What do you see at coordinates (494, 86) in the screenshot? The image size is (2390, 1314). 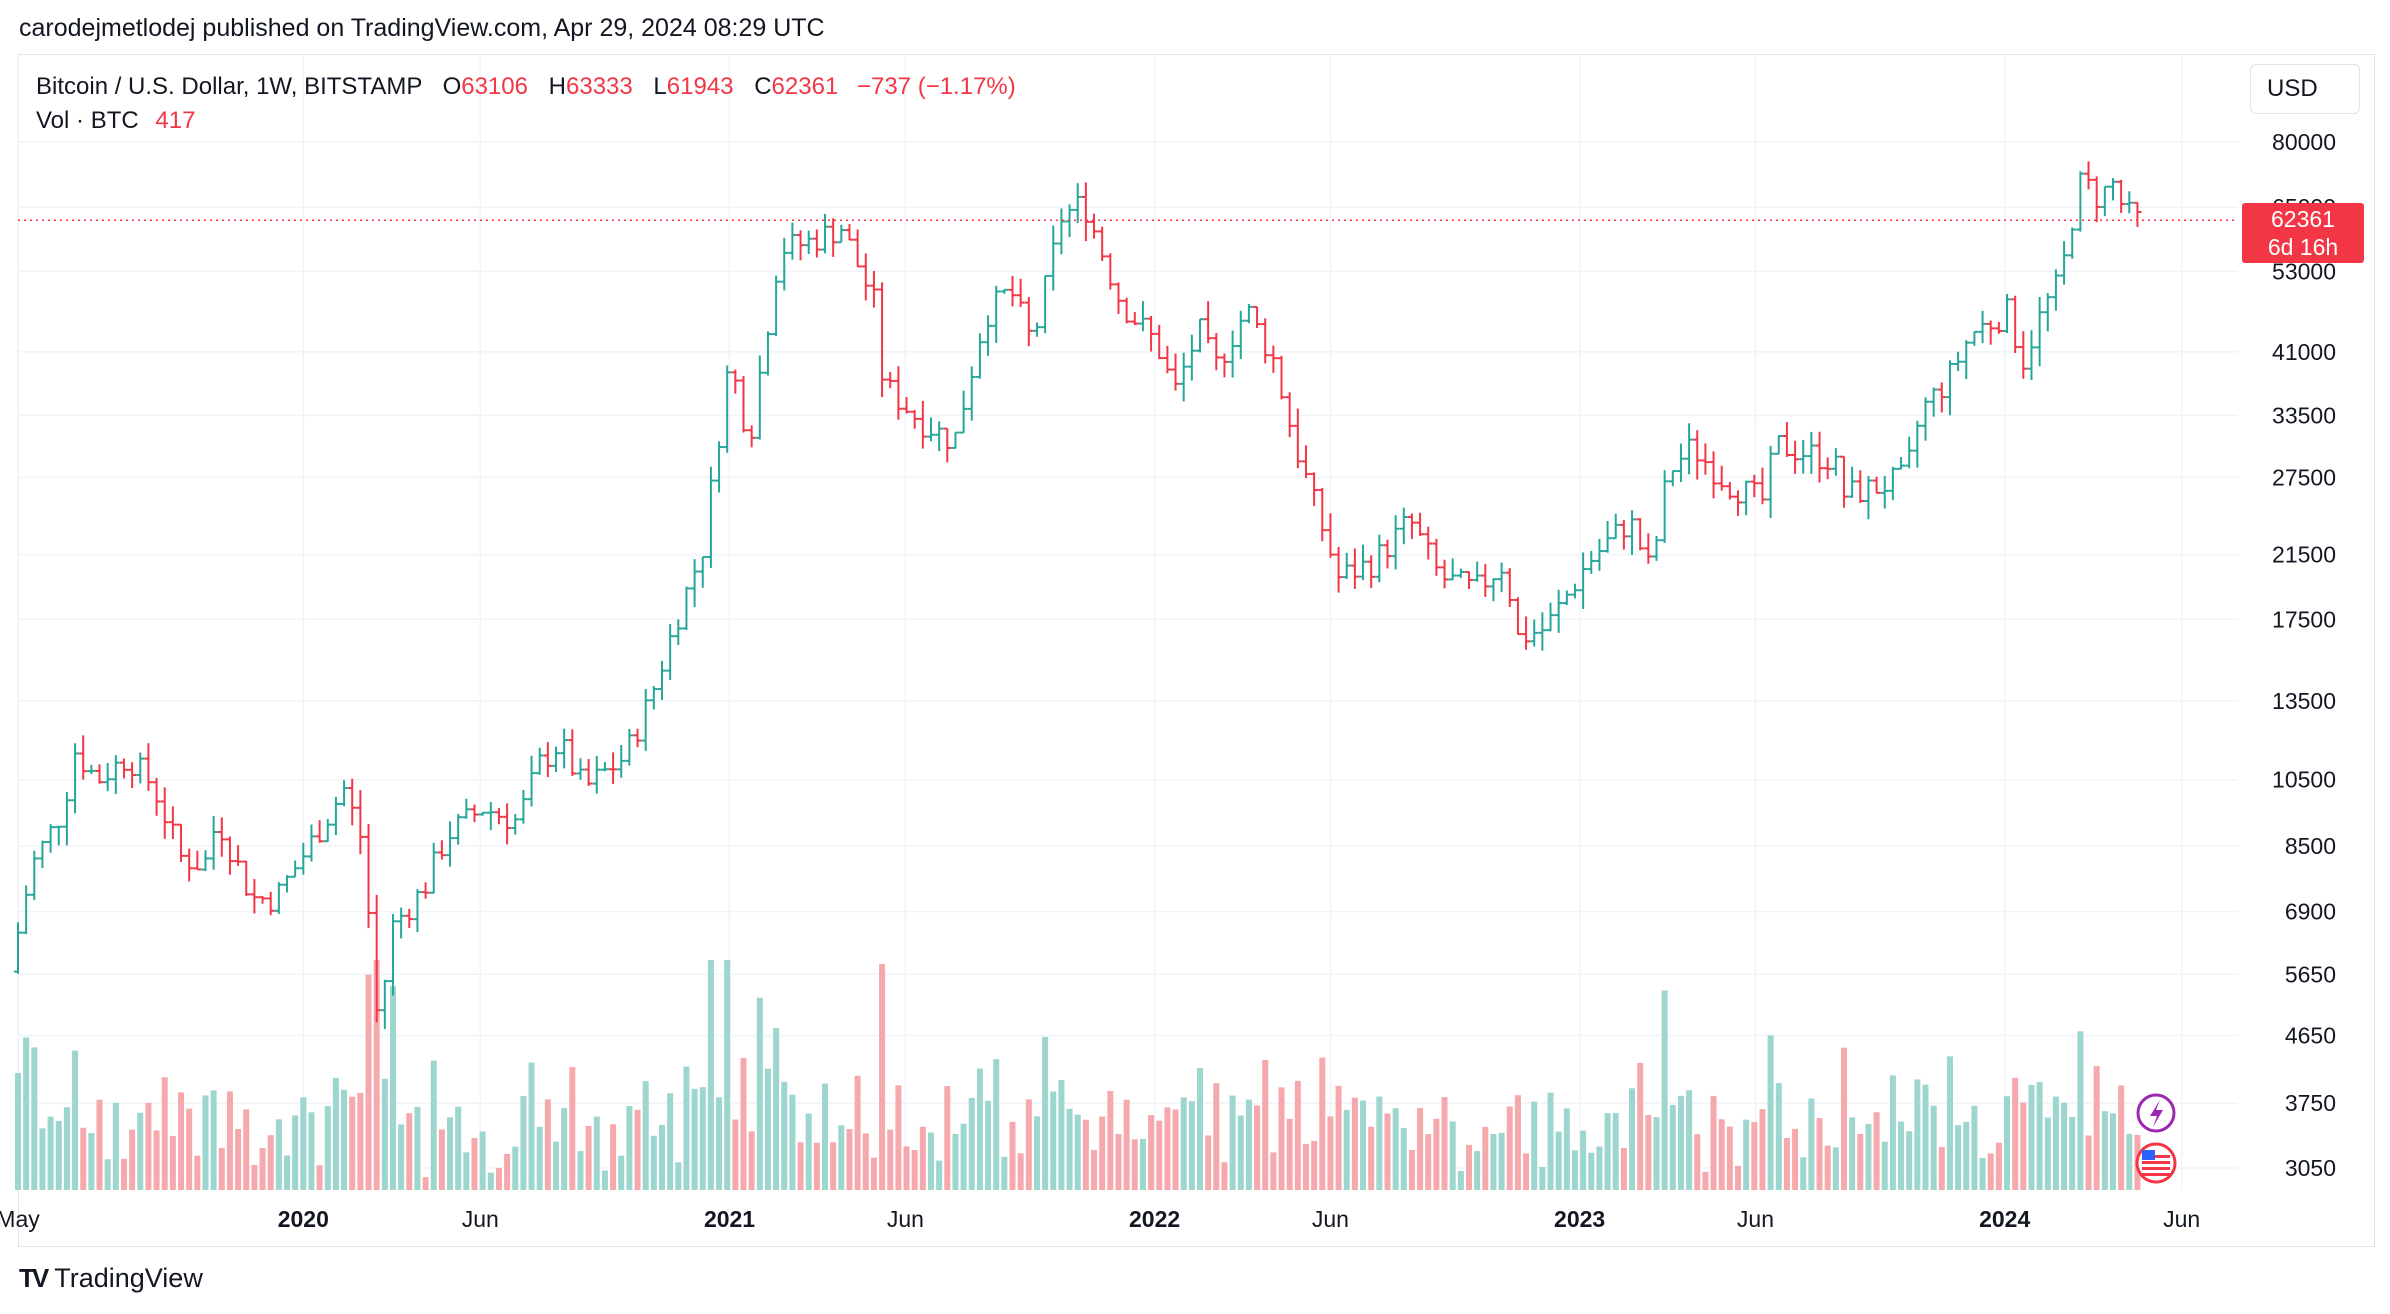 I see `open-value: 63106` at bounding box center [494, 86].